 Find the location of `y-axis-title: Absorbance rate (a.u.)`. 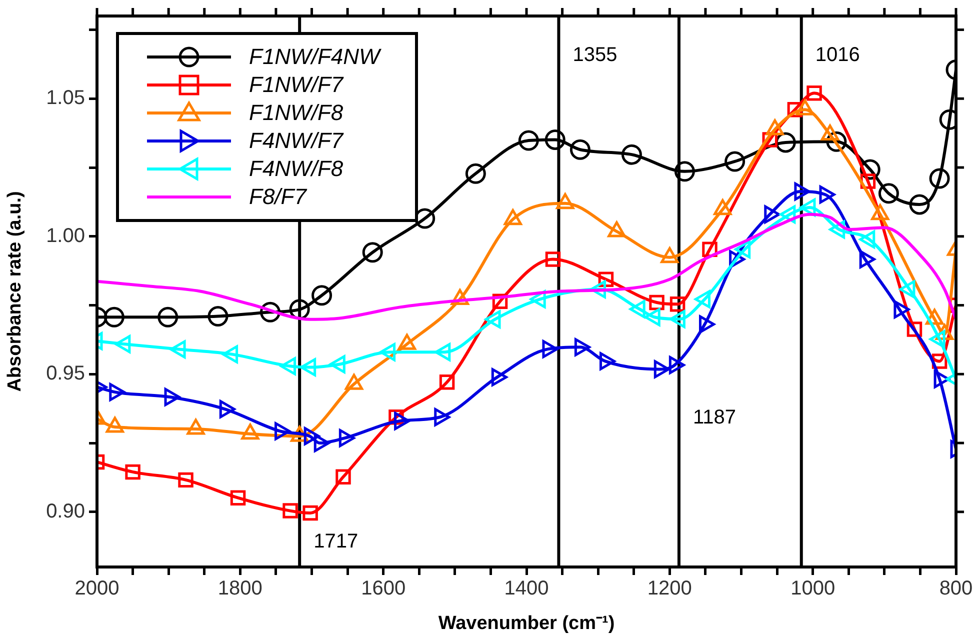

y-axis-title: Absorbance rate (a.u.) is located at coordinates (15, 291).